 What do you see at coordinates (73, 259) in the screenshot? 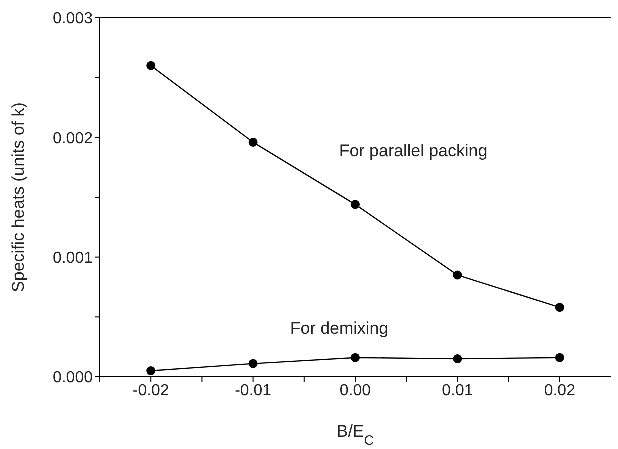
I see `y-tick-label: 0.001` at bounding box center [73, 259].